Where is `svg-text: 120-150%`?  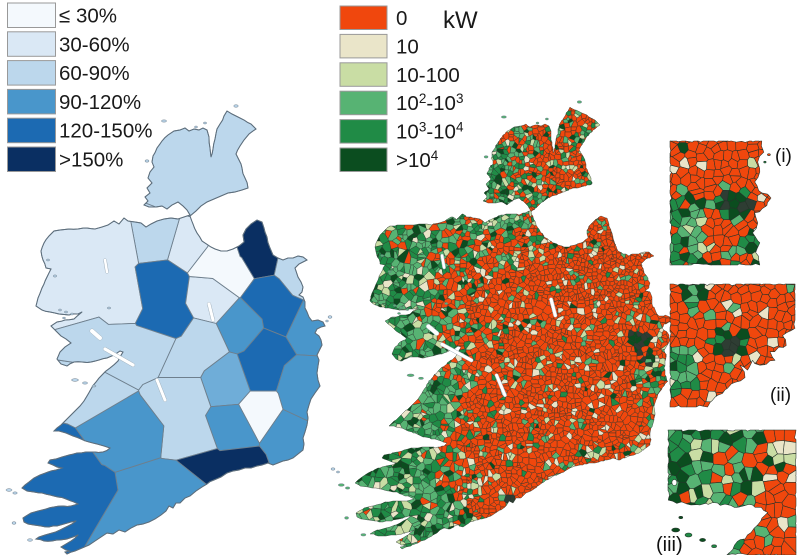
svg-text: 120-150% is located at coordinates (105, 131).